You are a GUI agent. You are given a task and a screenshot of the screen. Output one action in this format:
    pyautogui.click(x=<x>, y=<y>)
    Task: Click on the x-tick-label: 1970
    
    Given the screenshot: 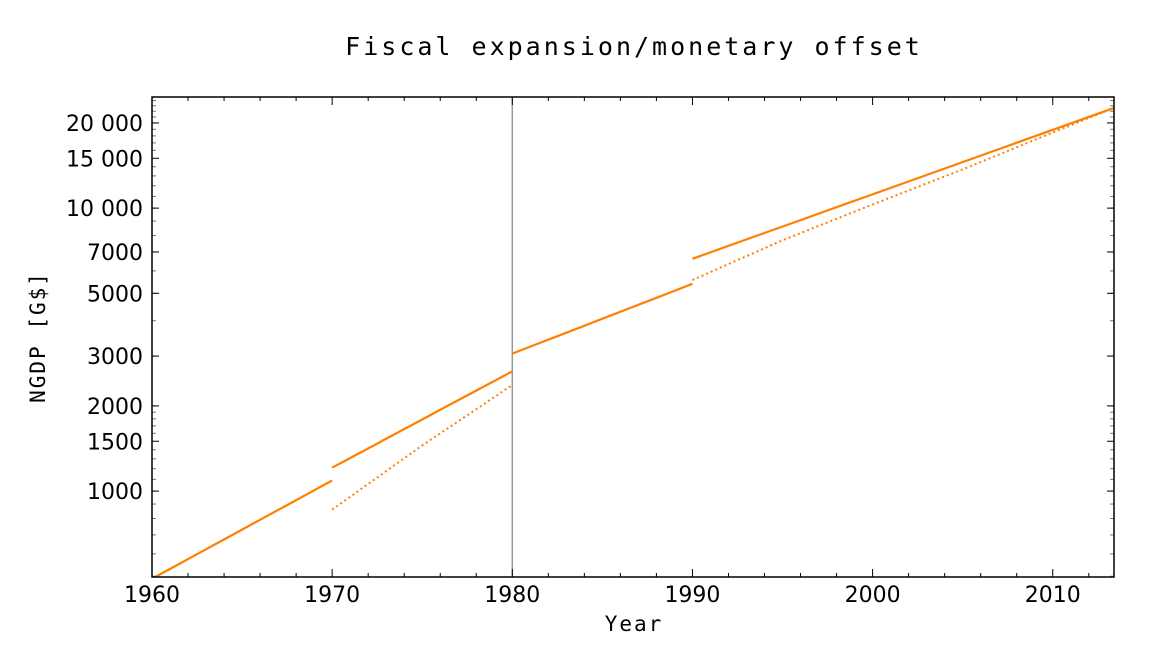 What is the action you would take?
    pyautogui.click(x=332, y=595)
    